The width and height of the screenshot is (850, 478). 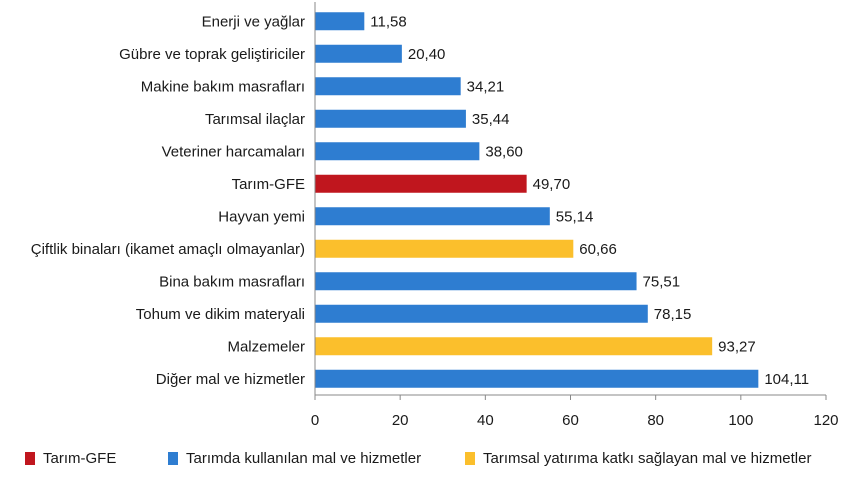 I want to click on value-label: 75,51, so click(x=662, y=281).